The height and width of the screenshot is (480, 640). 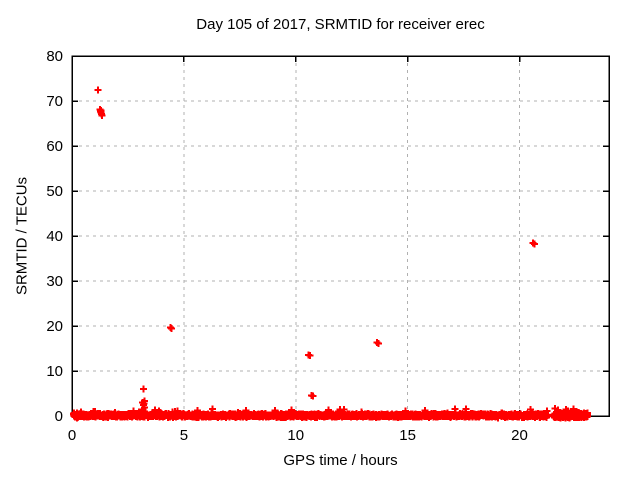 I want to click on y-tick-label: 0, so click(x=59, y=416).